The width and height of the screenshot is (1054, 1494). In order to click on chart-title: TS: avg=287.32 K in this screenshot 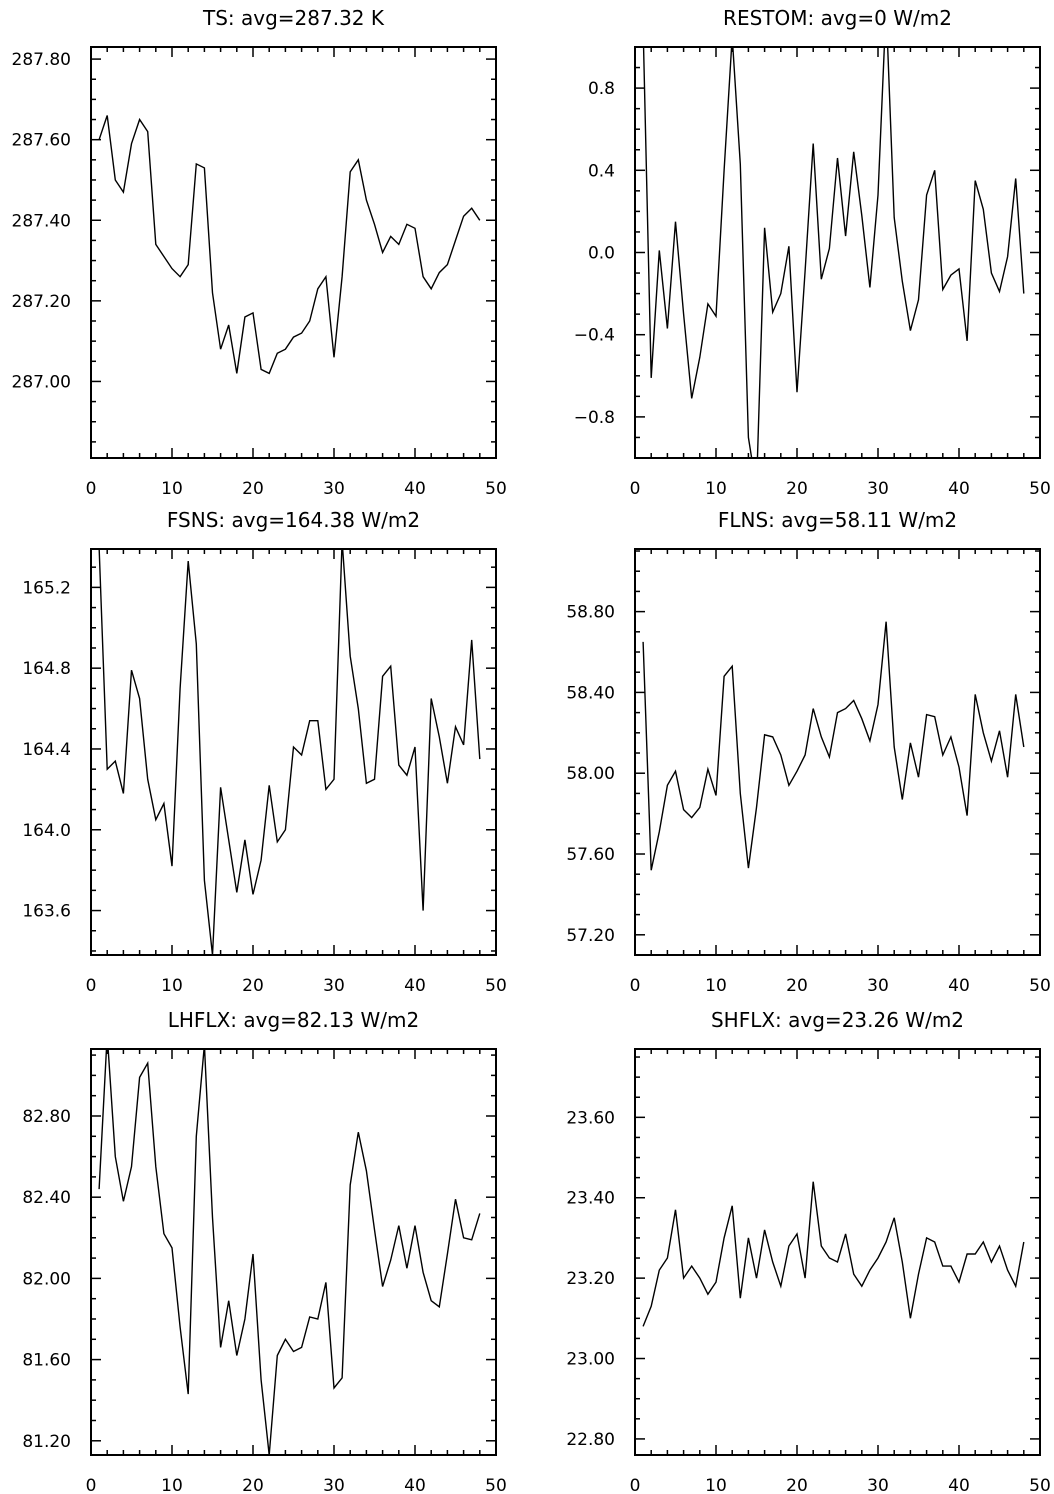, I will do `click(293, 18)`.